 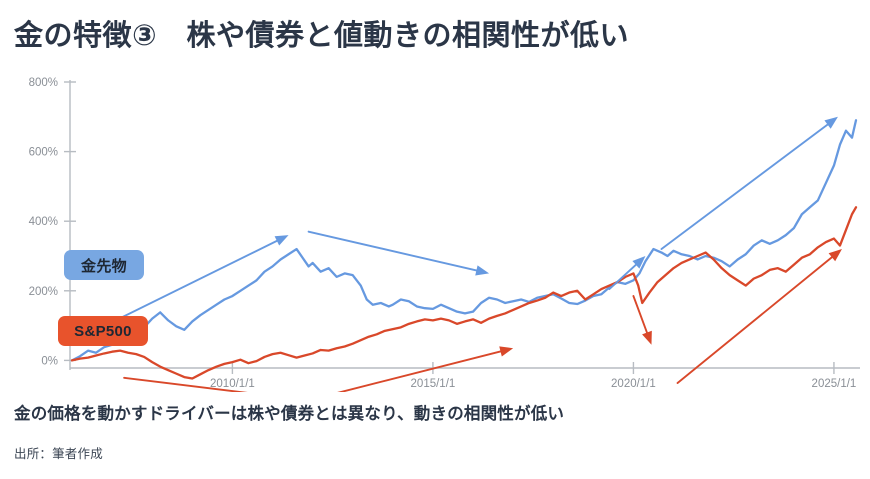 What do you see at coordinates (433, 384) in the screenshot?
I see `x-tick-label: 2015/1/1` at bounding box center [433, 384].